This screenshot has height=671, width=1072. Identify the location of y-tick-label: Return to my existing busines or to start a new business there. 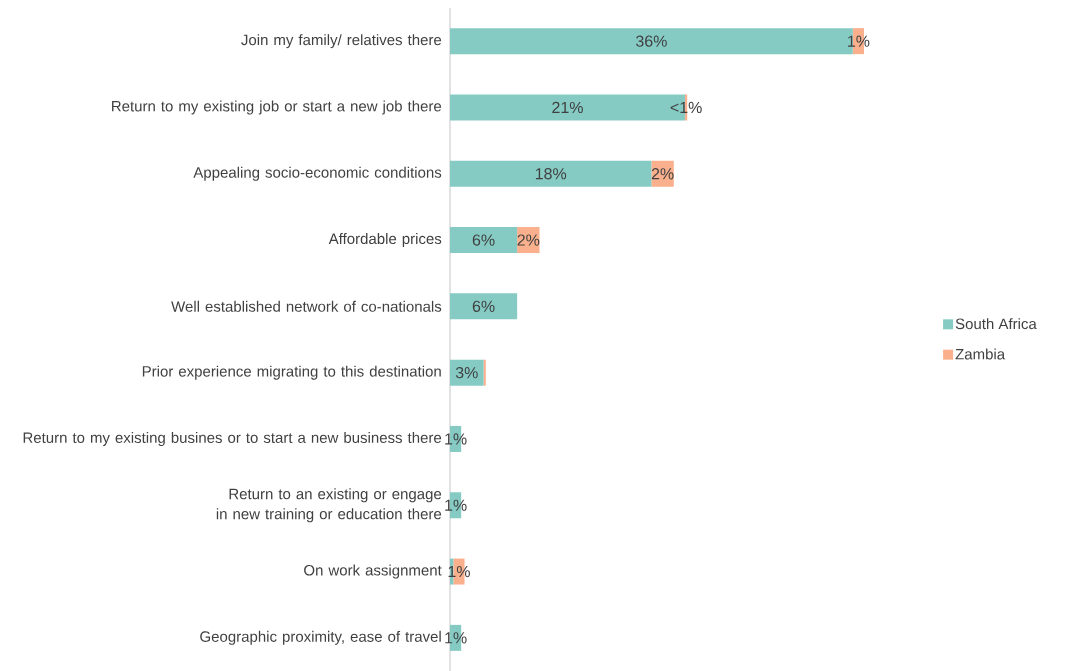
(232, 438).